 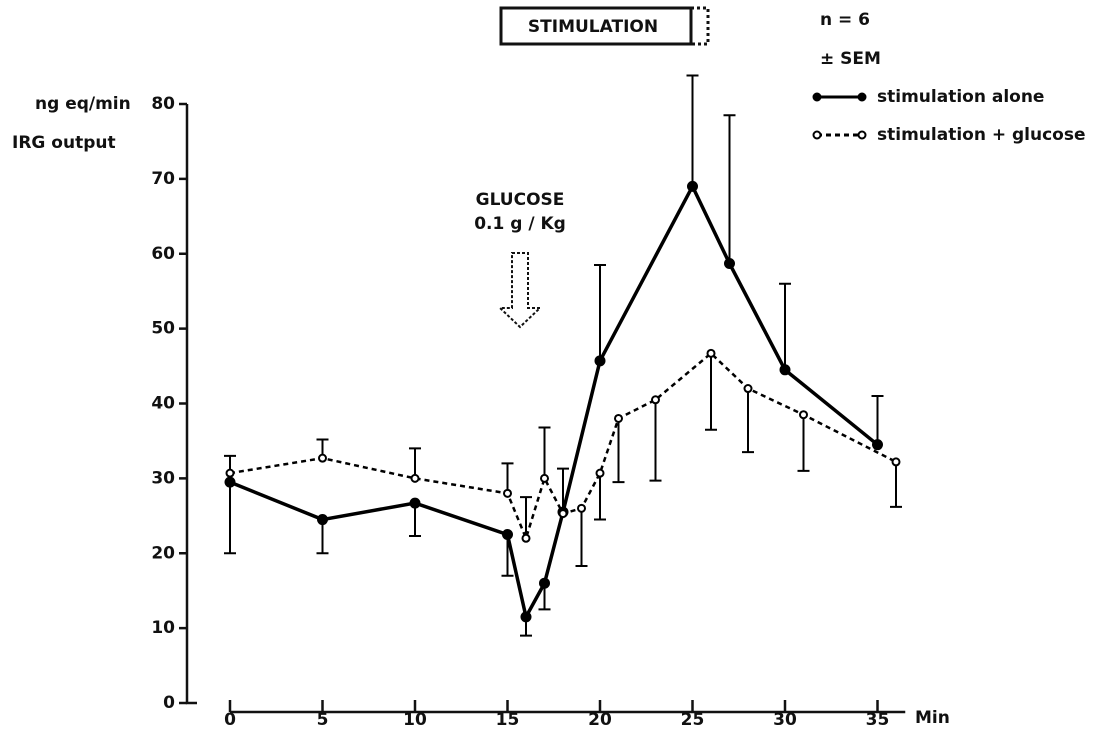 I want to click on y-tick-label: 10, so click(x=163, y=628).